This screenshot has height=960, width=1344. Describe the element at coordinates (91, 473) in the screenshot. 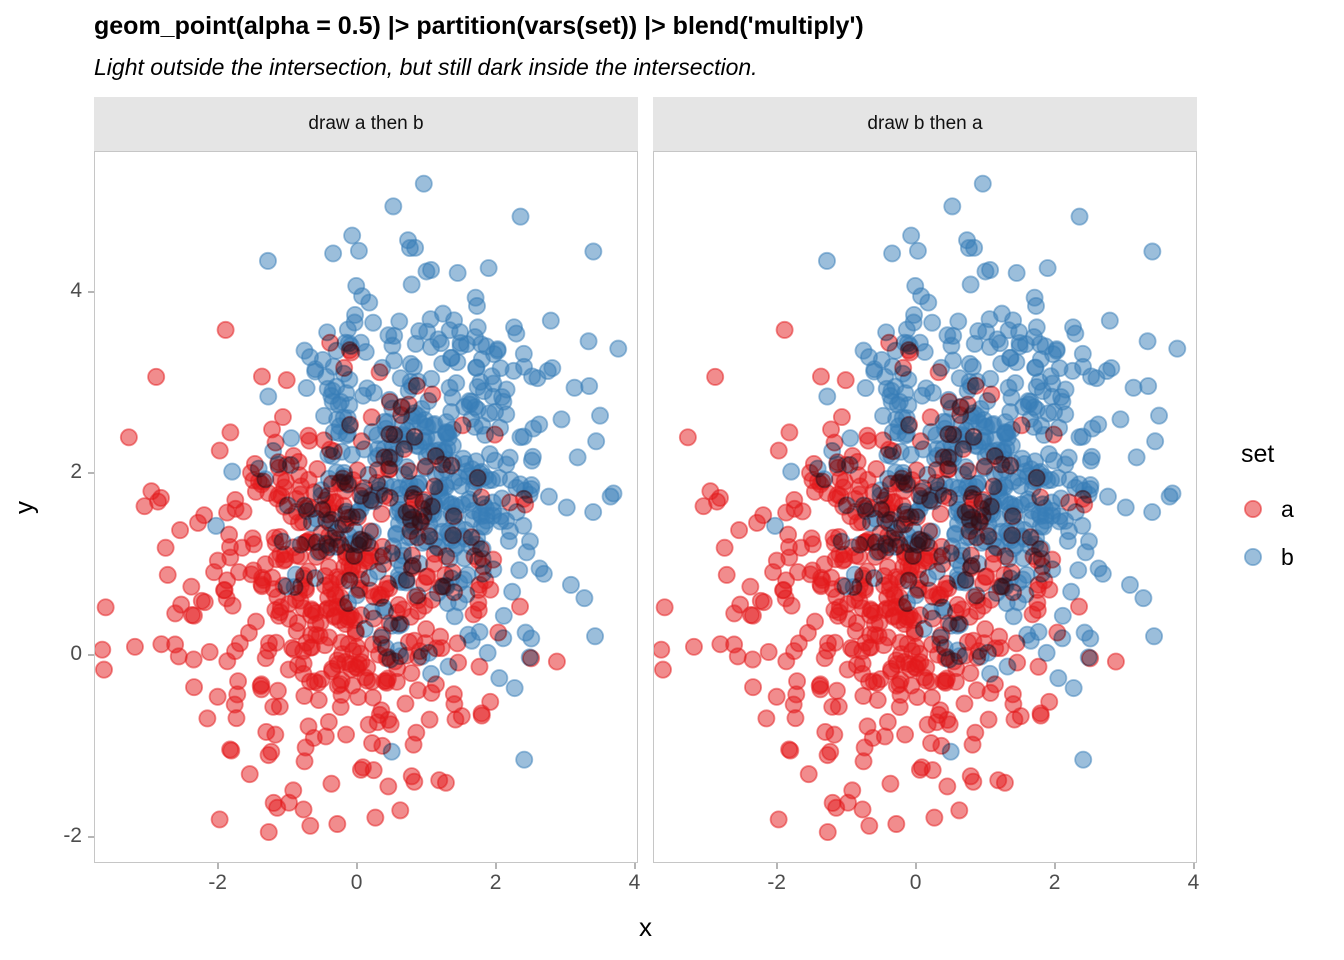

I see `y-tick-mark` at that location.